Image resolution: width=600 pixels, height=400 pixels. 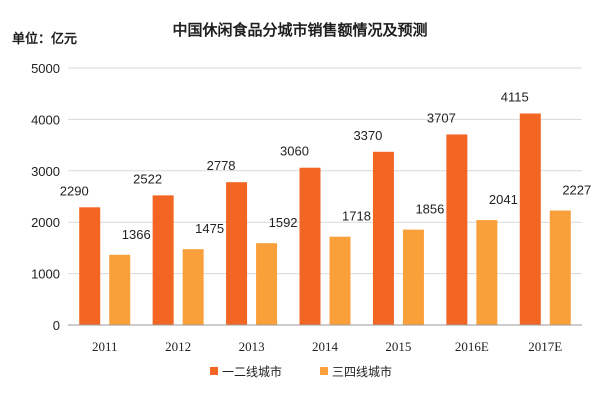 I want to click on data-label: 4115, so click(x=515, y=96).